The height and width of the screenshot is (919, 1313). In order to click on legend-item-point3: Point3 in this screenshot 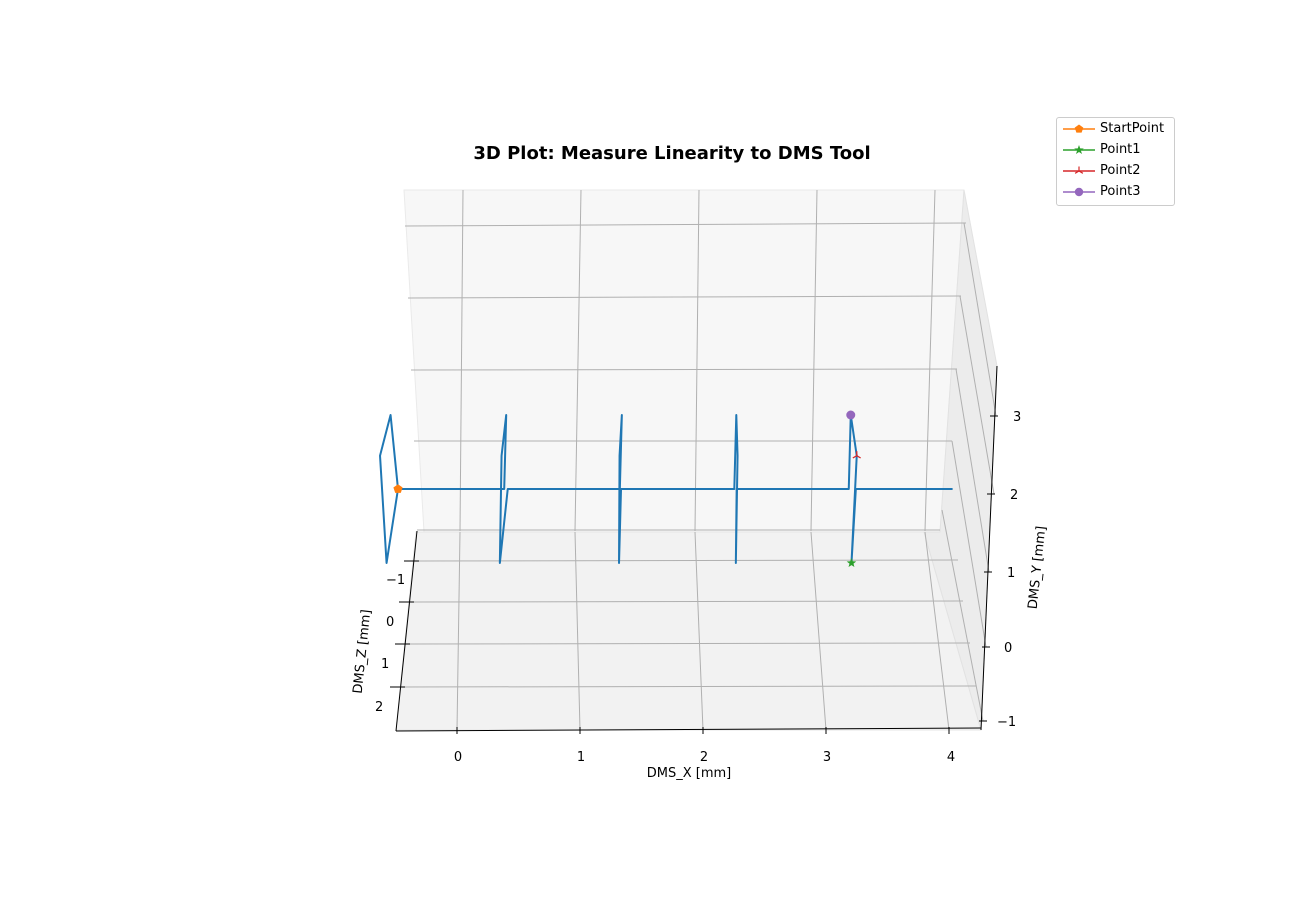, I will do `click(1115, 192)`.